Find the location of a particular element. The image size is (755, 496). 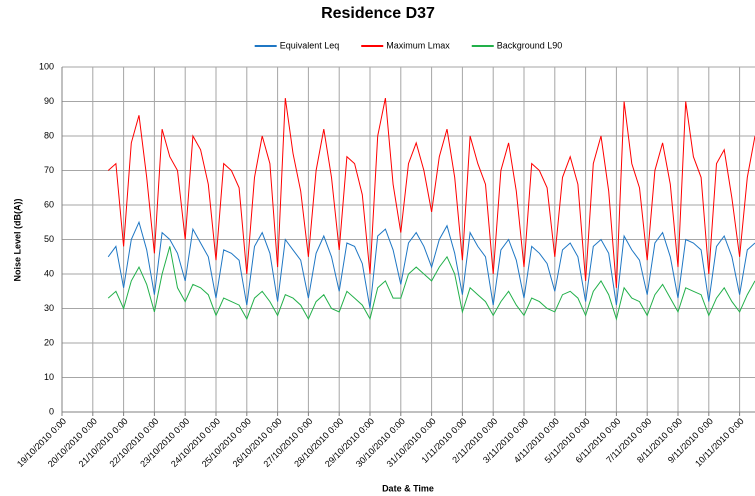

y-tick-label: 60 is located at coordinates (49, 204).